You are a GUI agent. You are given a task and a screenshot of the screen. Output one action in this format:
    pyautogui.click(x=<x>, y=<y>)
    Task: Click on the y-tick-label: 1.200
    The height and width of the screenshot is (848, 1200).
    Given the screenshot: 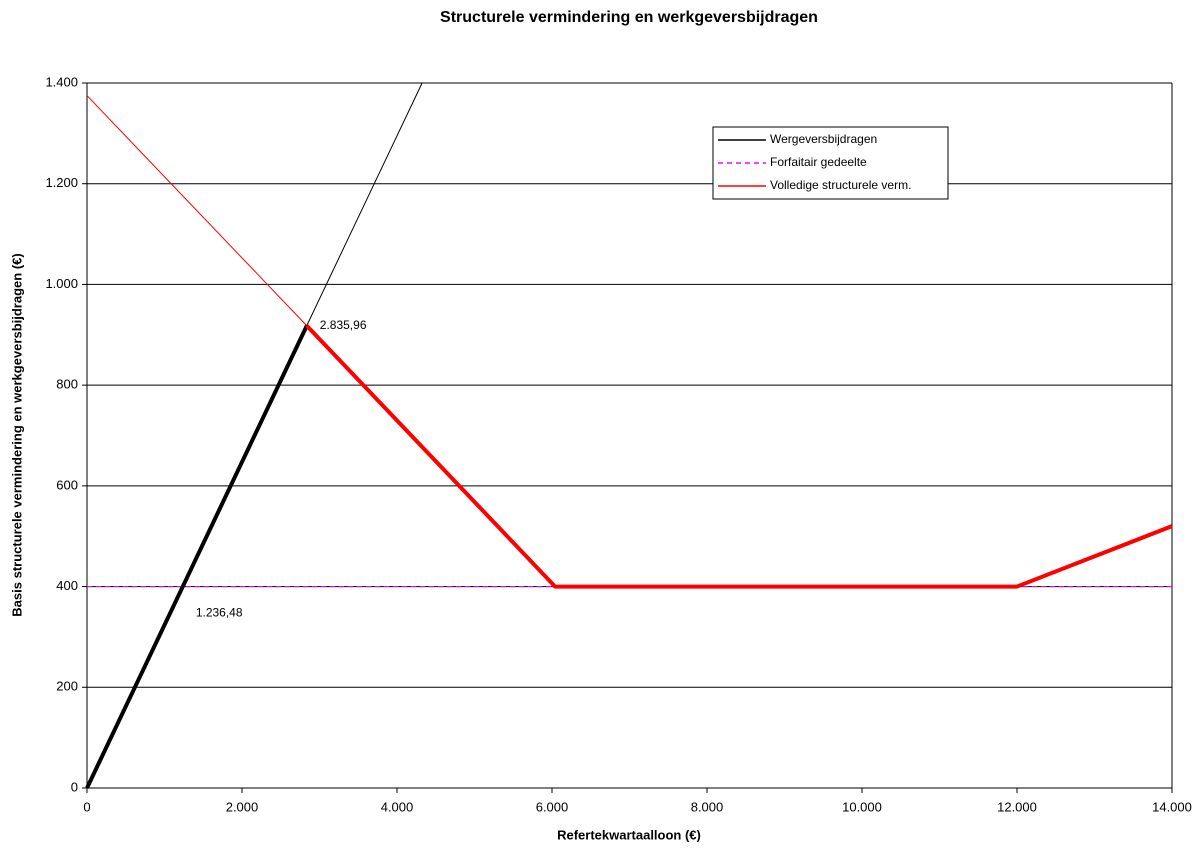 What is the action you would take?
    pyautogui.click(x=61, y=182)
    